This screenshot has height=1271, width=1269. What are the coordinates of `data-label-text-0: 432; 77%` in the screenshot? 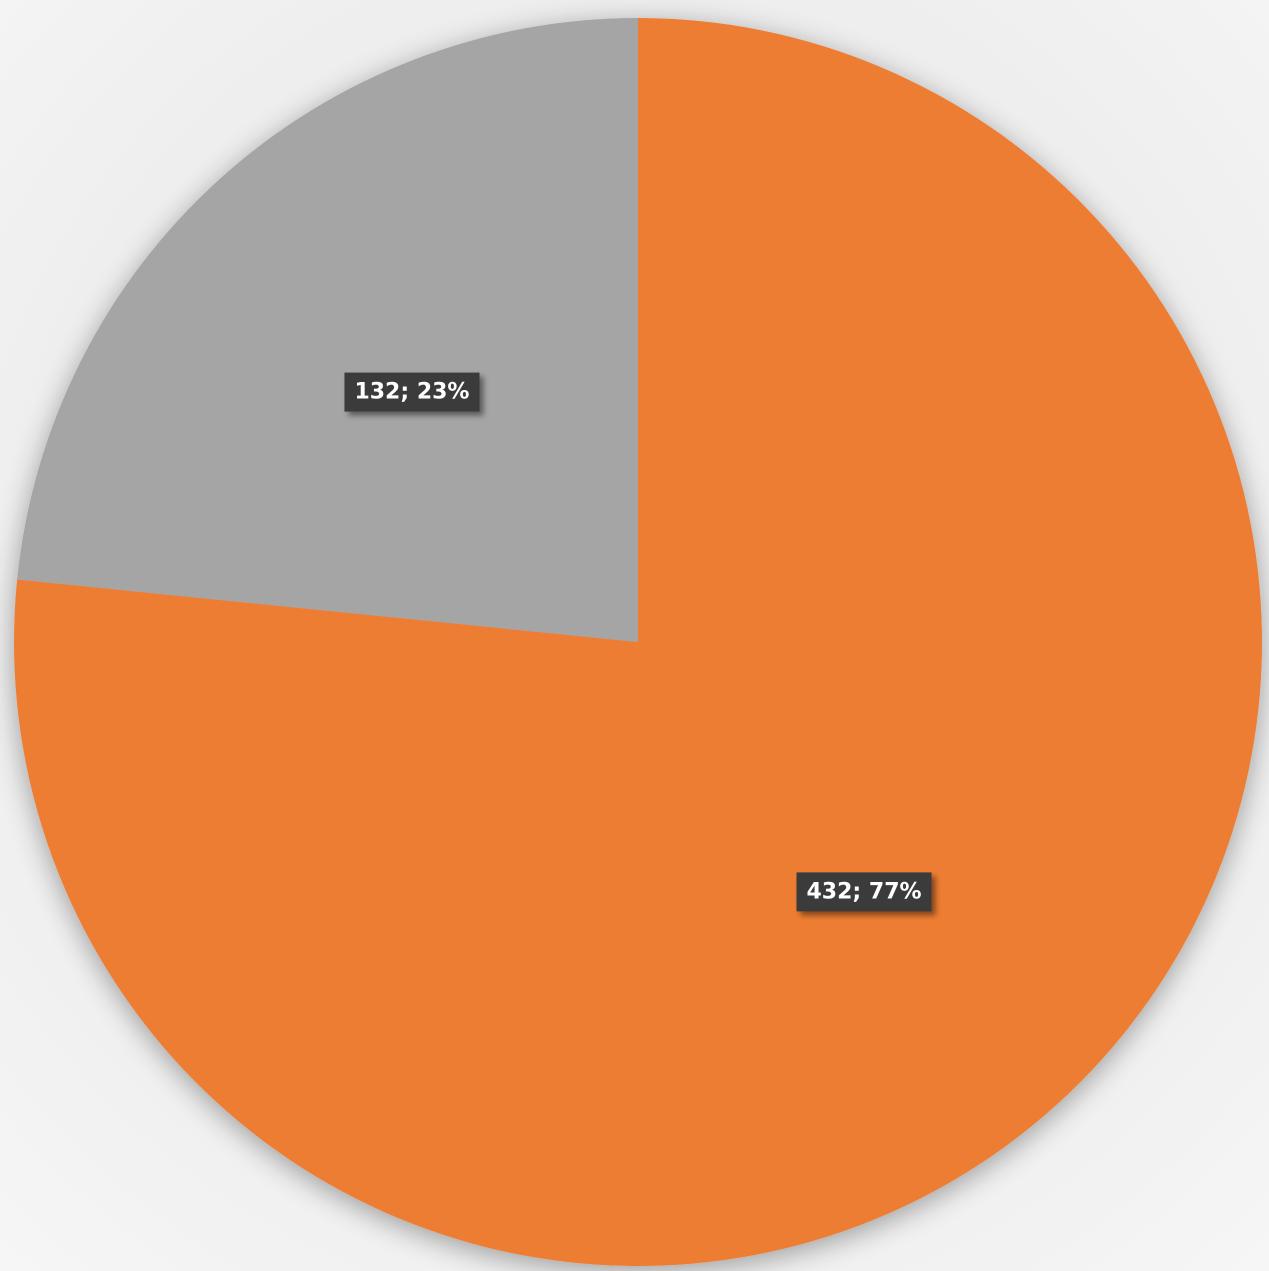 It's located at (864, 891).